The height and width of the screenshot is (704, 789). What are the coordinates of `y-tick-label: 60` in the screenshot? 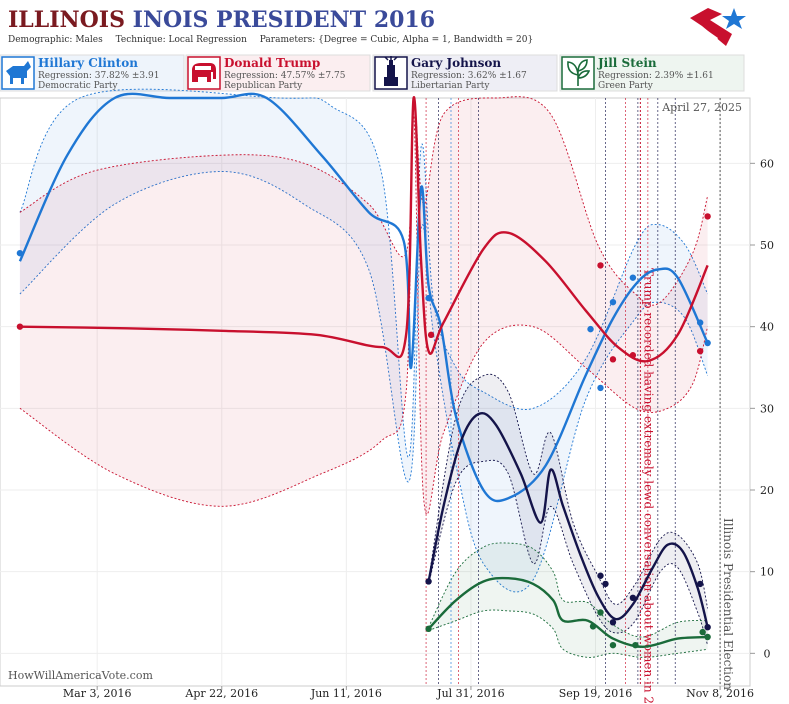 It's located at (767, 163).